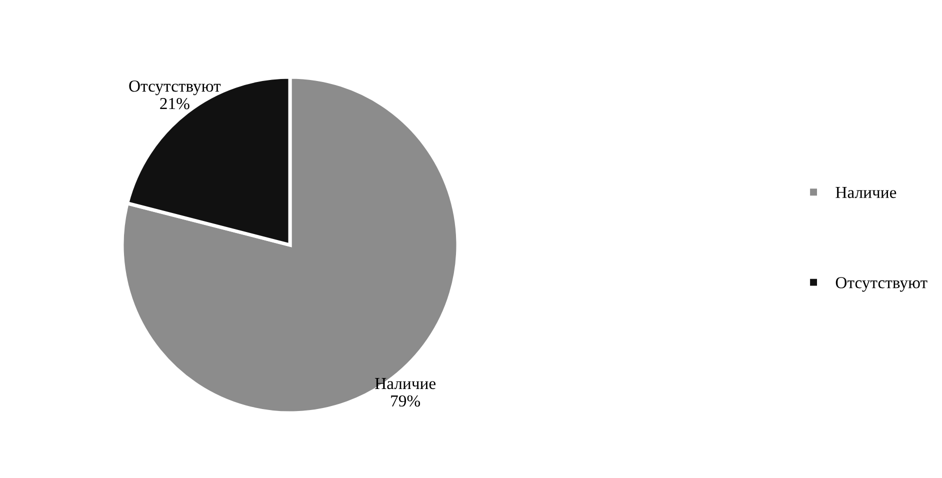  I want to click on legend-label: Отсутствуют, so click(882, 284).